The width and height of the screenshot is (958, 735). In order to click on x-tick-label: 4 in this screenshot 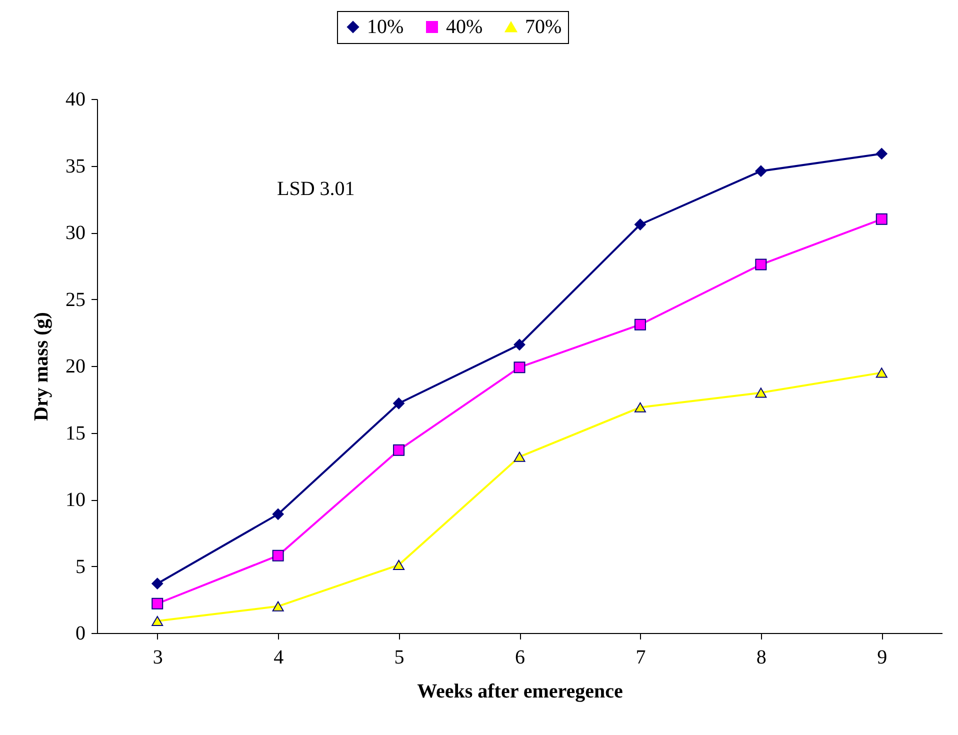, I will do `click(279, 657)`.